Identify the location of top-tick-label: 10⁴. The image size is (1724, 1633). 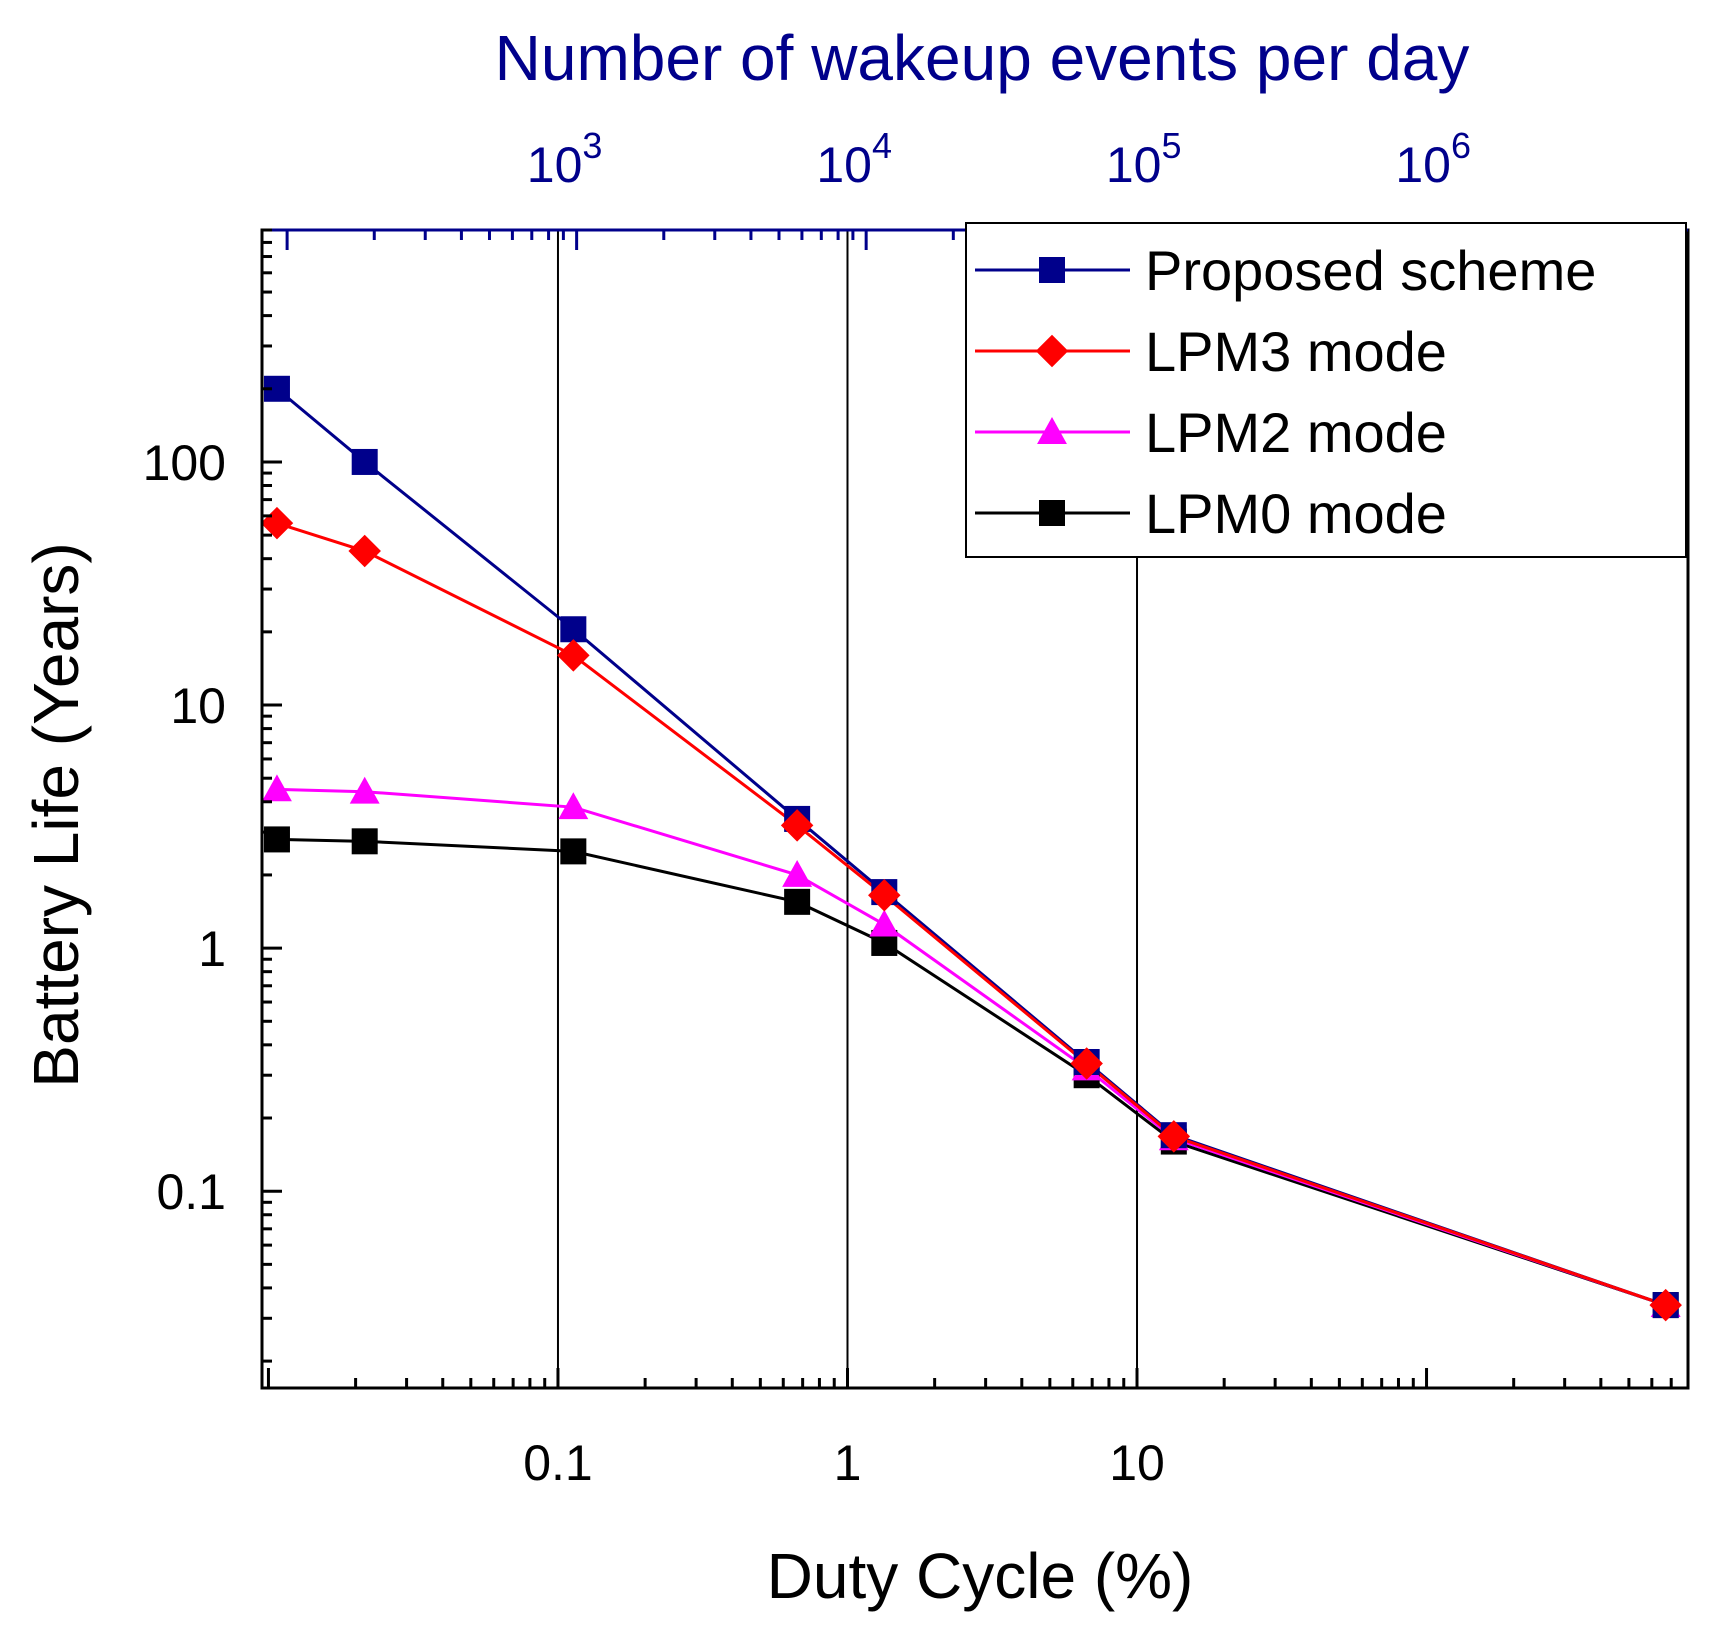
(854, 159).